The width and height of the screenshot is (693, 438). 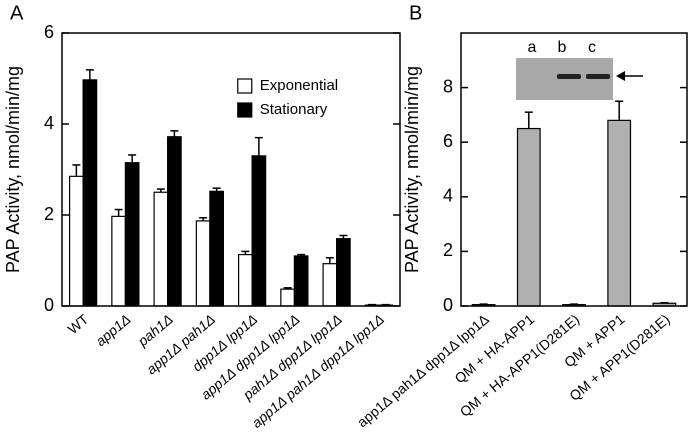 I want to click on inset-label: b, so click(x=562, y=47).